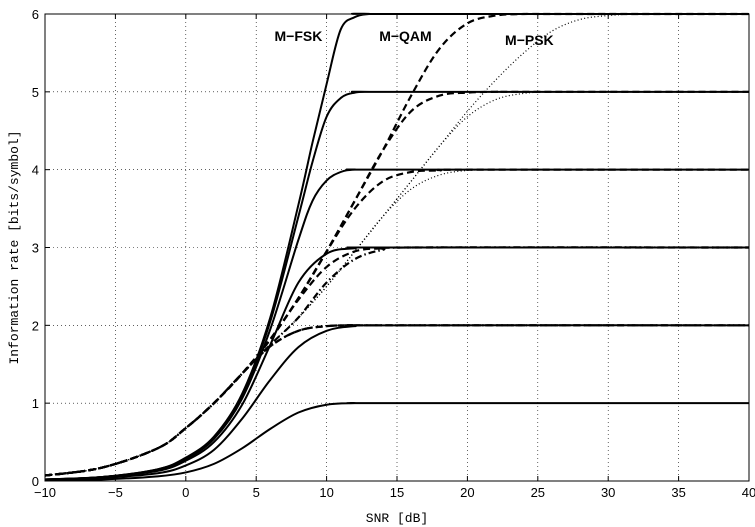 The width and height of the screenshot is (755, 527). I want to click on y-tick-label: 1, so click(35, 403).